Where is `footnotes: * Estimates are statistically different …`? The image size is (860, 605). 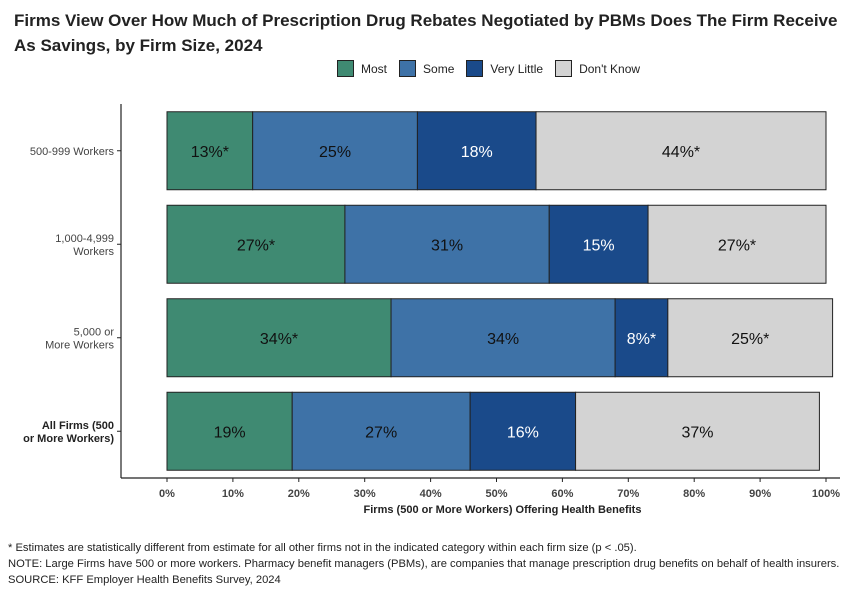 footnotes: * Estimates are statistically different … is located at coordinates (428, 564).